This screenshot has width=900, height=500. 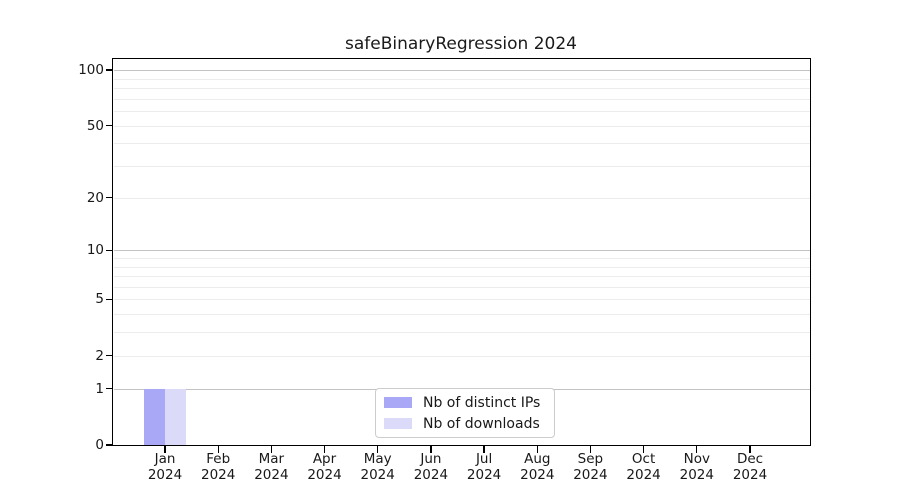 I want to click on y-tick-label: 2, so click(x=99, y=355).